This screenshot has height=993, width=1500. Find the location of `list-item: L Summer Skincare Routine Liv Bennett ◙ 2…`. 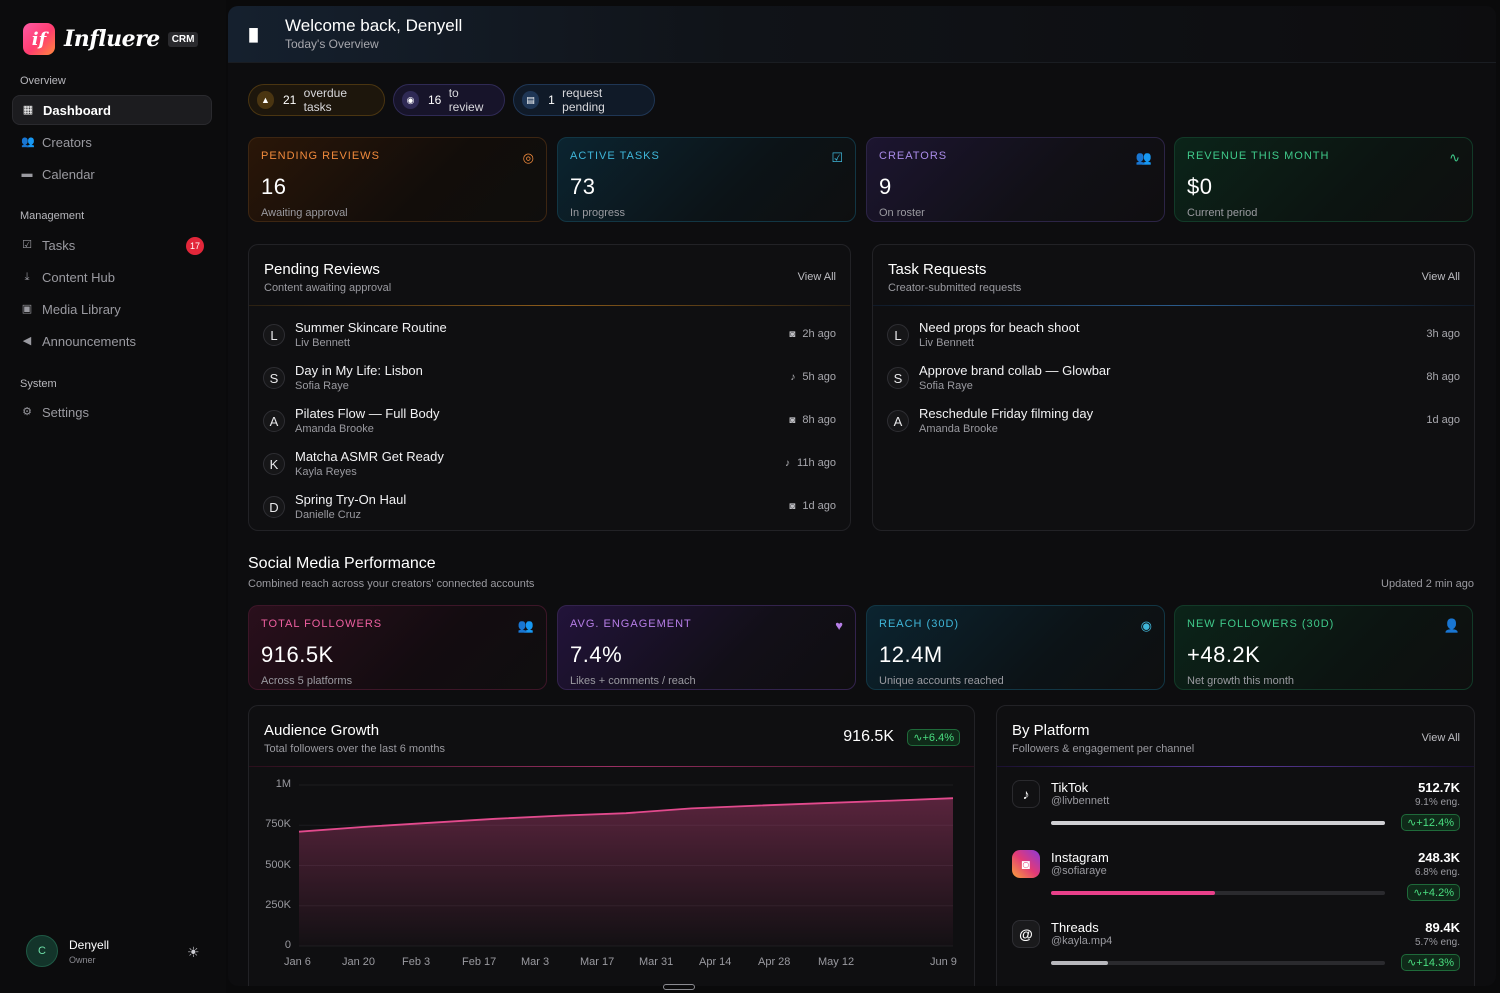

list-item: L Summer Skincare Routine Liv Bennett ◙ 2… is located at coordinates (549, 341).